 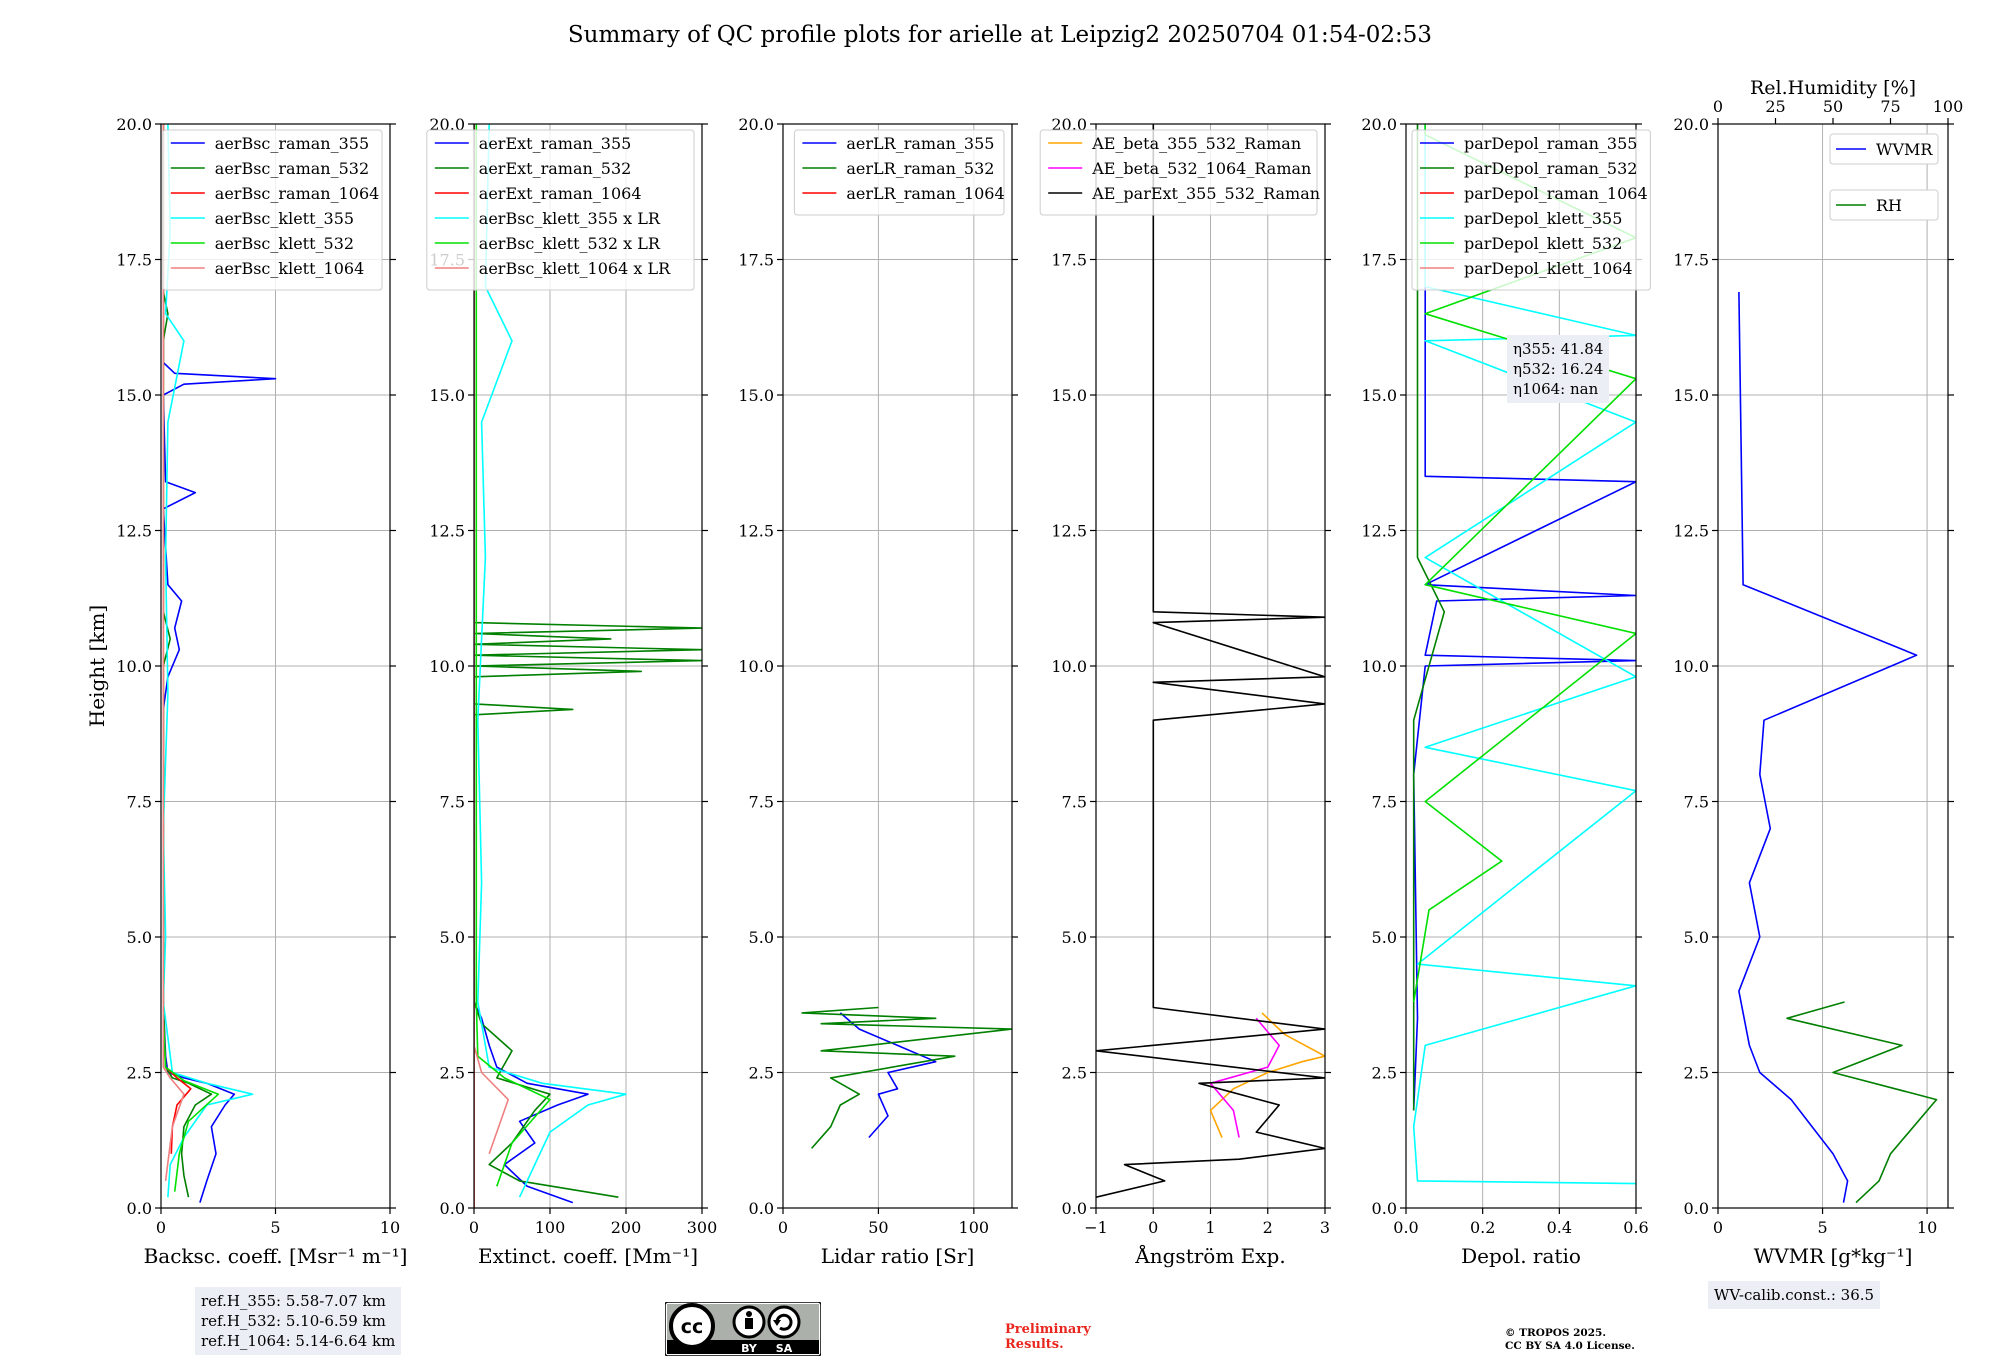 I want to click on x-tick-label: 3, so click(x=1325, y=1227).